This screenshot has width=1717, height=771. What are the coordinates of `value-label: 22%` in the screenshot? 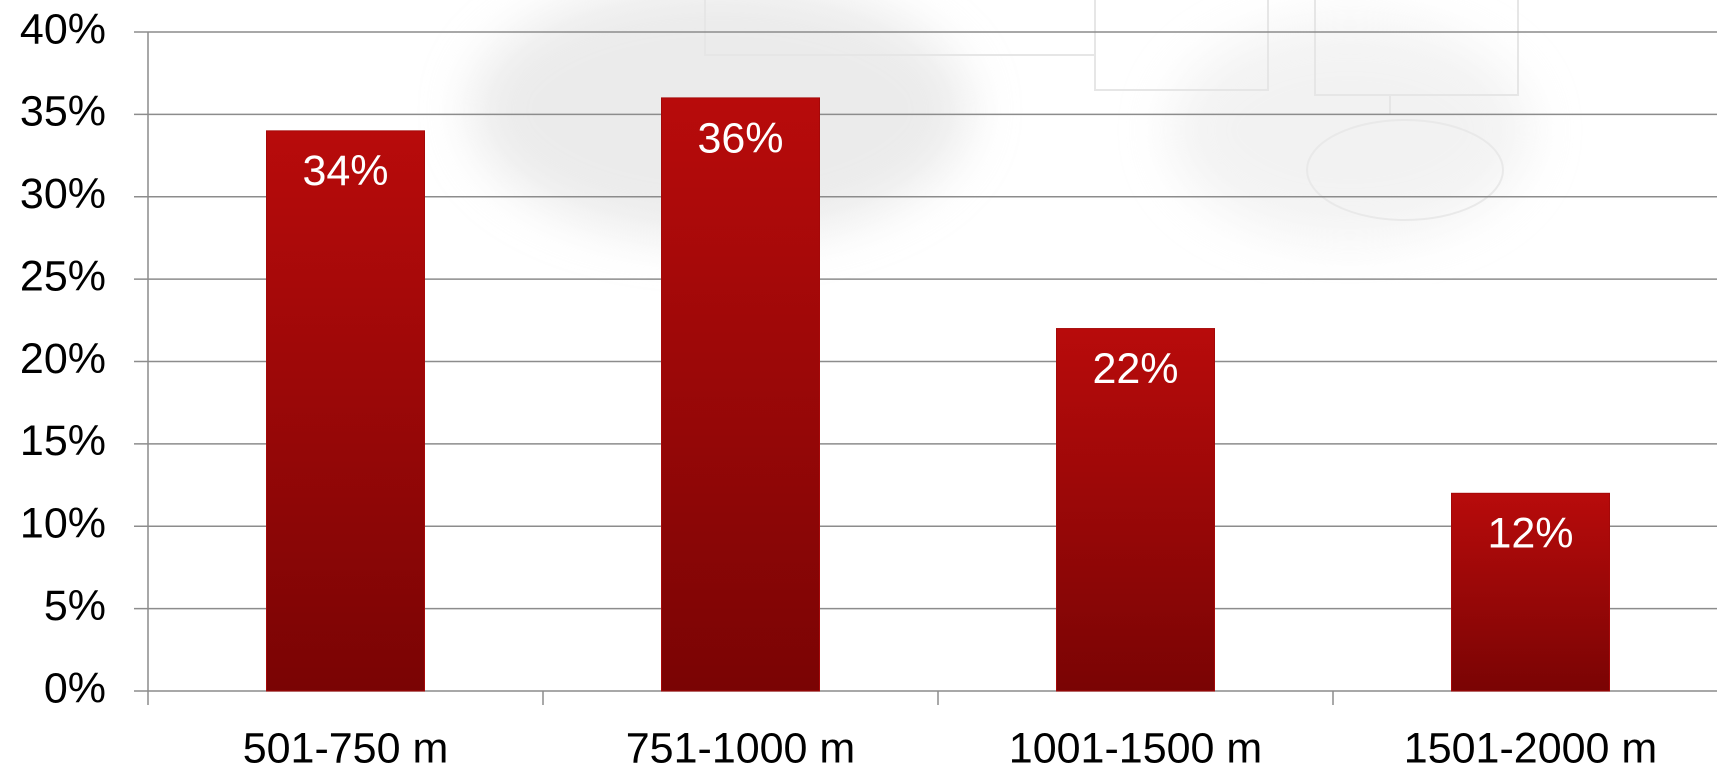 It's located at (1135, 369).